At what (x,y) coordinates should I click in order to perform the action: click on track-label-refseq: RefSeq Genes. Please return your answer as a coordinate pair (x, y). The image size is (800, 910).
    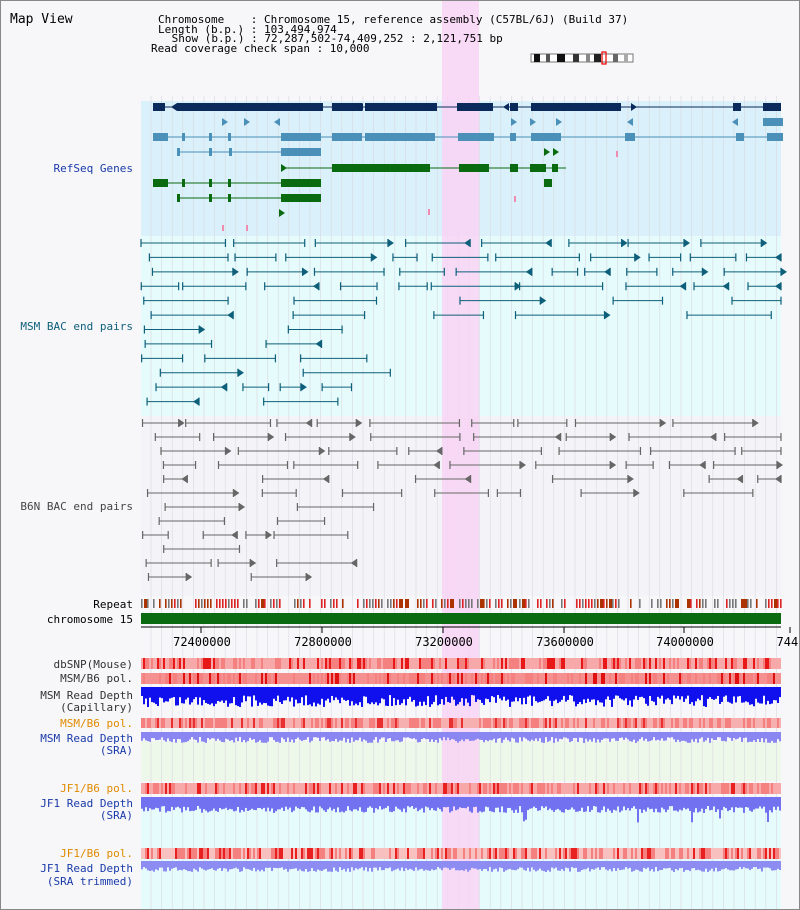
    Looking at the image, I should click on (93, 168).